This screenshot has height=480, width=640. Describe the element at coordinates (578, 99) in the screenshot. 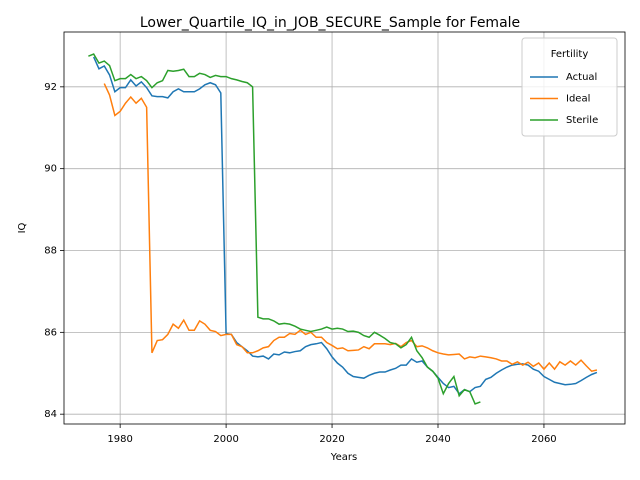

I see `legend-label: Ideal` at that location.